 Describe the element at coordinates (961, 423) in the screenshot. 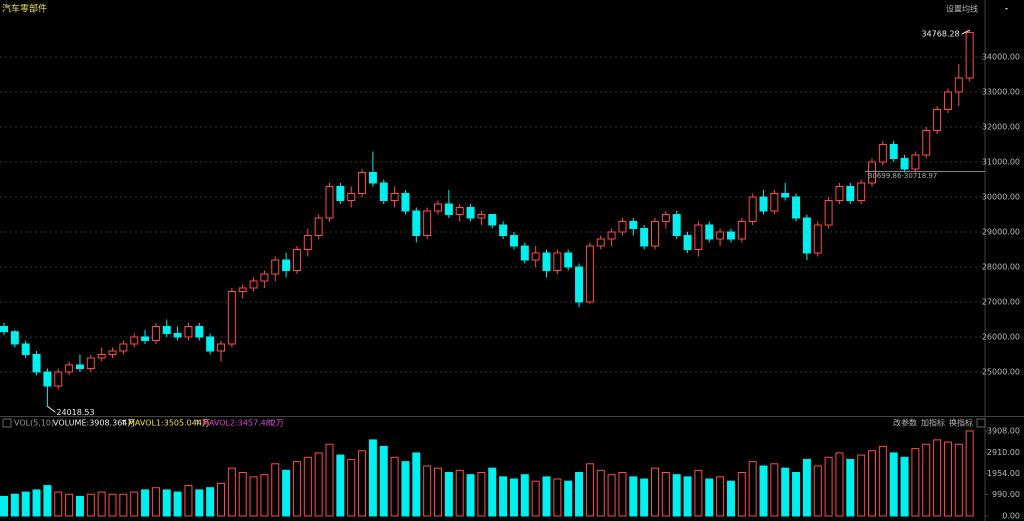

I see `toolbar-button: 换指标` at that location.